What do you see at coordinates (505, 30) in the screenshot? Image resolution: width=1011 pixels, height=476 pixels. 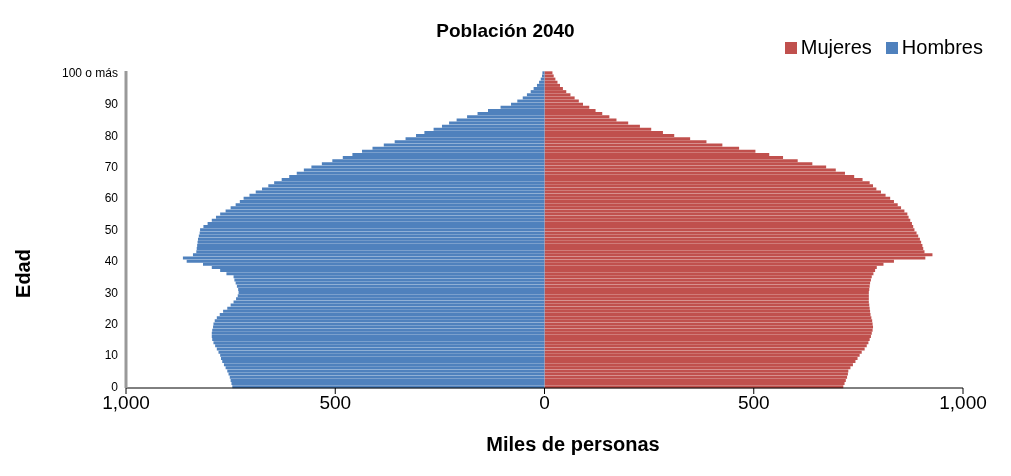 I see `chart-title: Población 2040` at bounding box center [505, 30].